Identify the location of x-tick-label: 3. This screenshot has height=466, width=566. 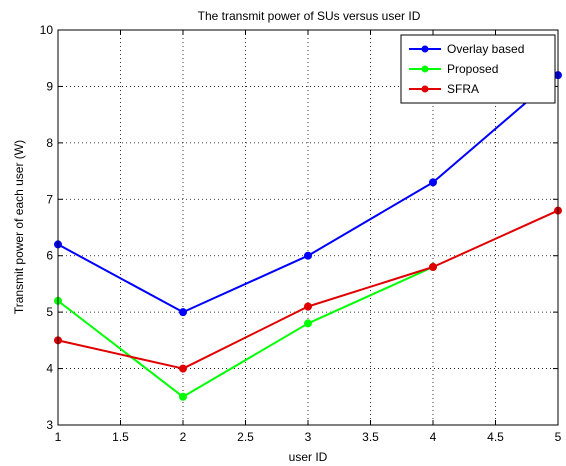
(308, 437).